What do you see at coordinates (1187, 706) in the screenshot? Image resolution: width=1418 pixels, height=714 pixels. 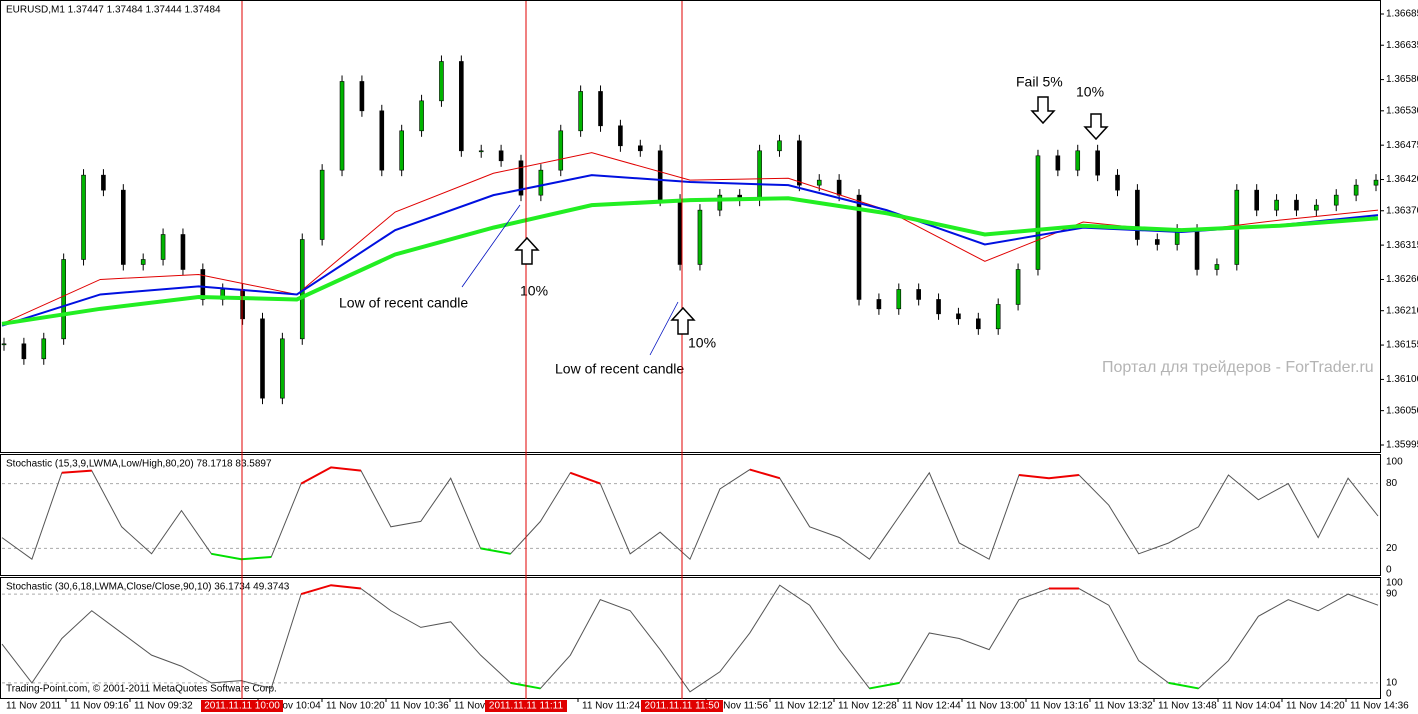 I see `x-tick-label: 11 Nov 13:48` at bounding box center [1187, 706].